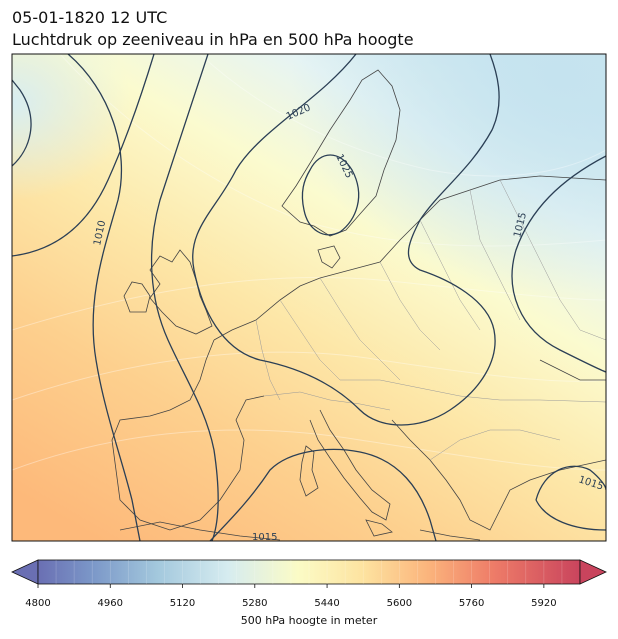 The height and width of the screenshot is (639, 618). What do you see at coordinates (264, 537) in the screenshot?
I see `isobar-label-1015-south: 1015` at bounding box center [264, 537].